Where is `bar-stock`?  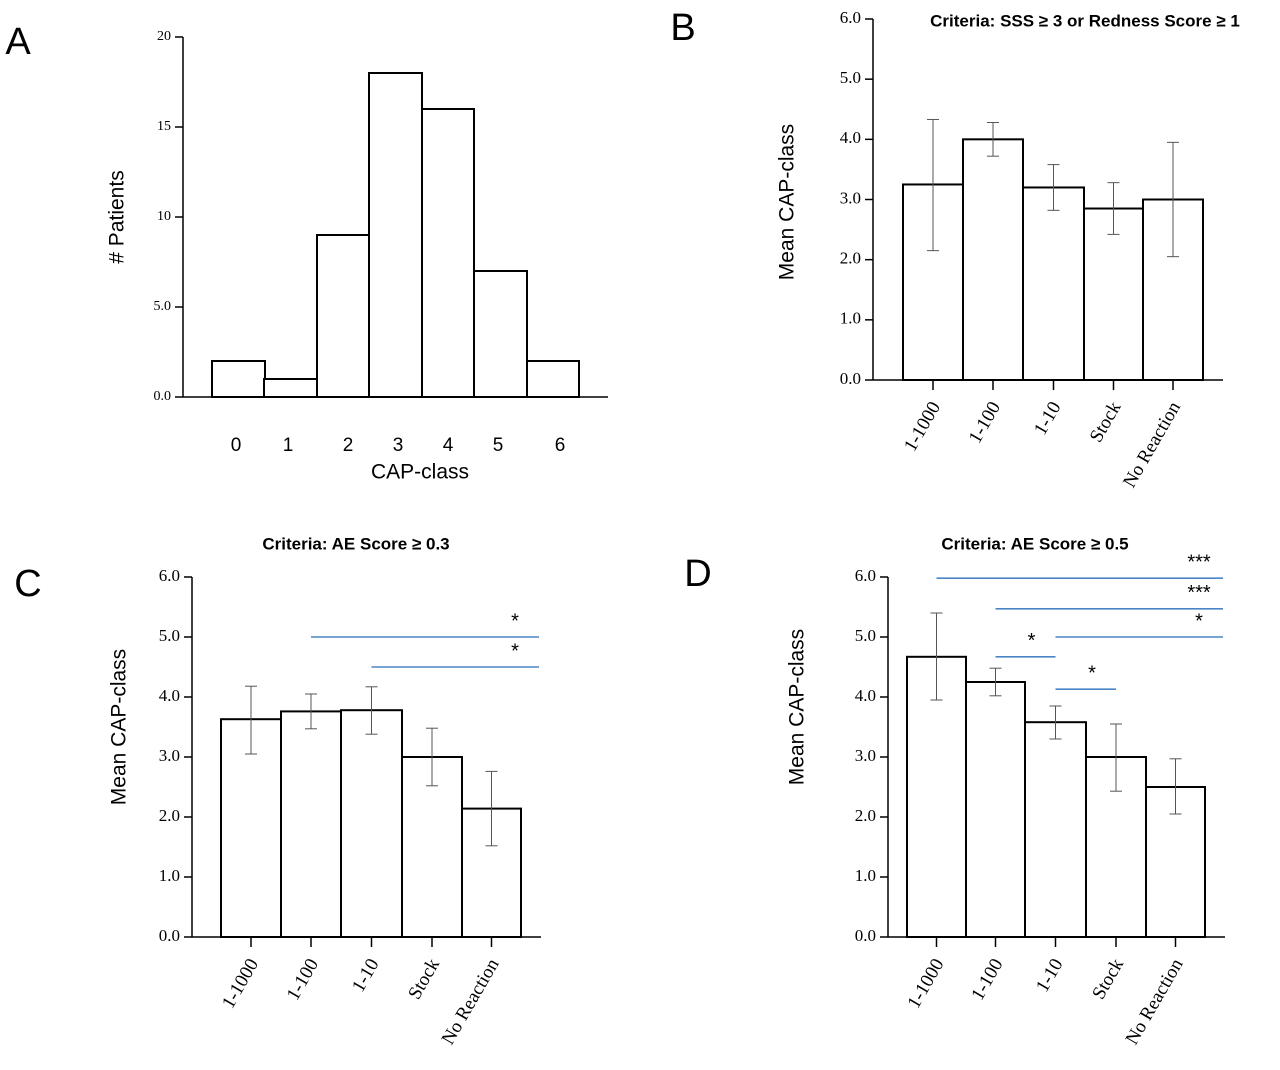
bar-stock is located at coordinates (432, 847).